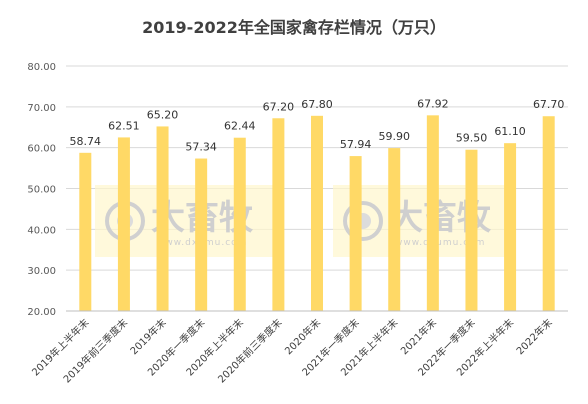 Image resolution: width=588 pixels, height=404 pixels. I want to click on x-tick-label: 2020年前三季度末, so click(250, 351).